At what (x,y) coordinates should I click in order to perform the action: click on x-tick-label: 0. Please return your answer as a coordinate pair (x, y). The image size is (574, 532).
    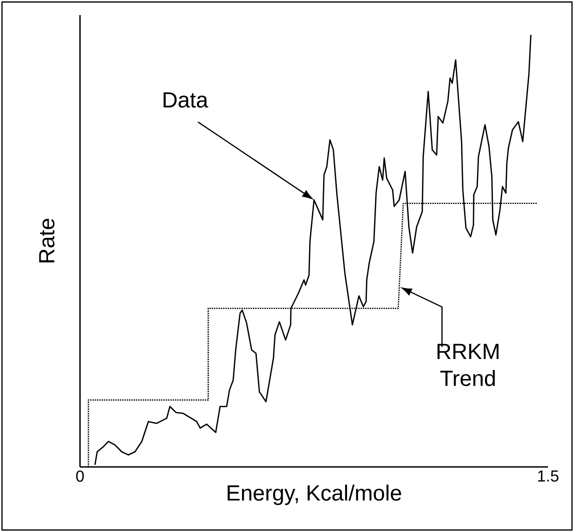
    Looking at the image, I should click on (80, 476).